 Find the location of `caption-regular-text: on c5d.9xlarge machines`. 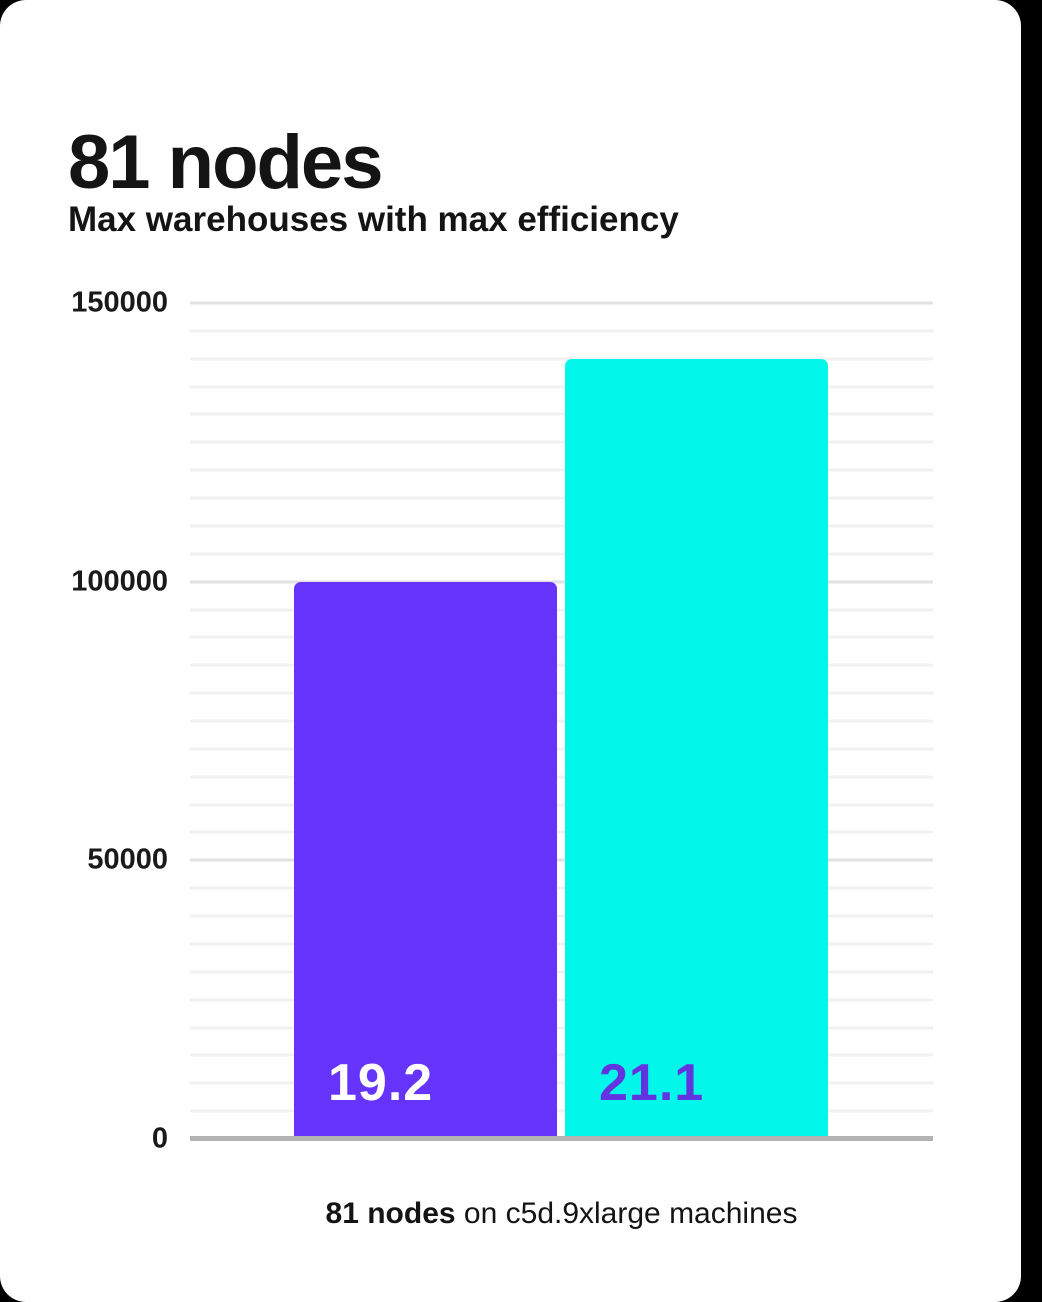

caption-regular-text: on c5d.9xlarge machines is located at coordinates (626, 1213).